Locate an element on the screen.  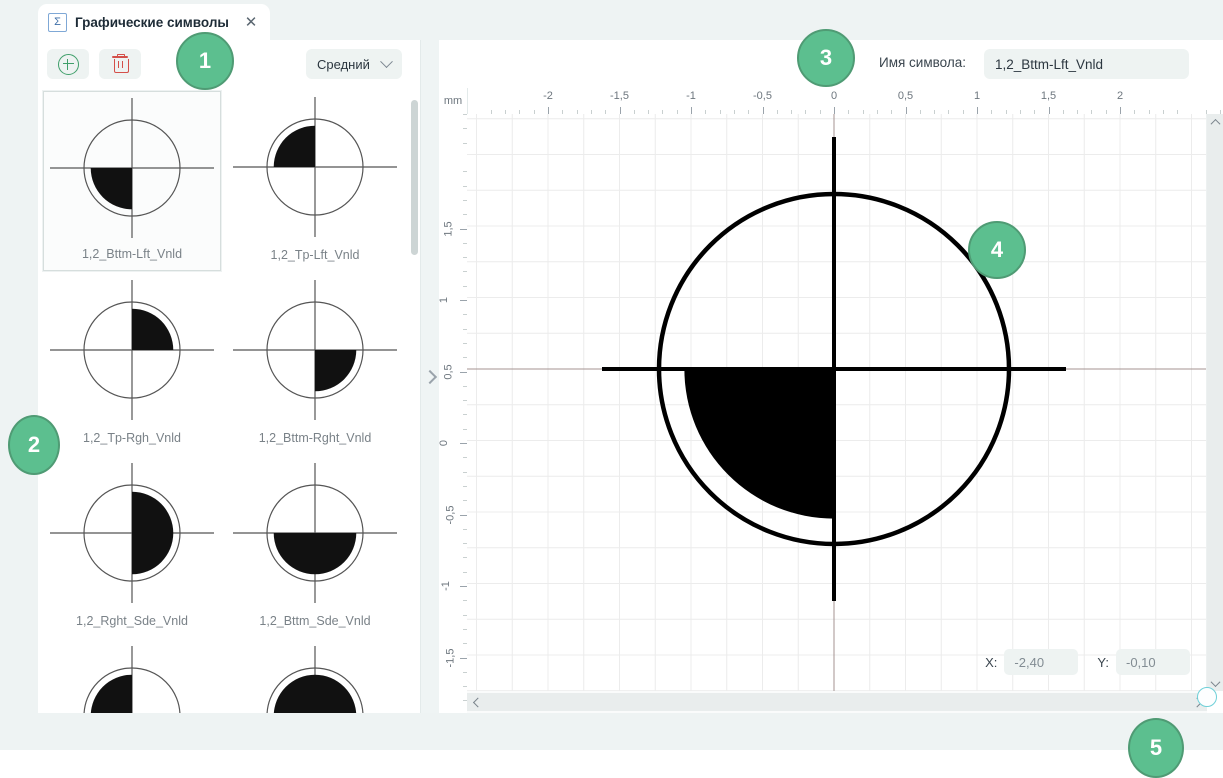
annotation-badge-5: 5 is located at coordinates (1156, 748).